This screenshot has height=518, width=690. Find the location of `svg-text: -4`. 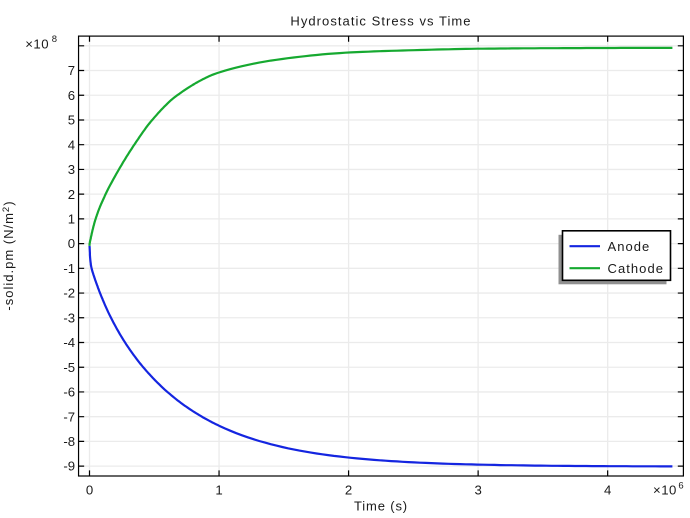

svg-text: -4 is located at coordinates (69, 342).